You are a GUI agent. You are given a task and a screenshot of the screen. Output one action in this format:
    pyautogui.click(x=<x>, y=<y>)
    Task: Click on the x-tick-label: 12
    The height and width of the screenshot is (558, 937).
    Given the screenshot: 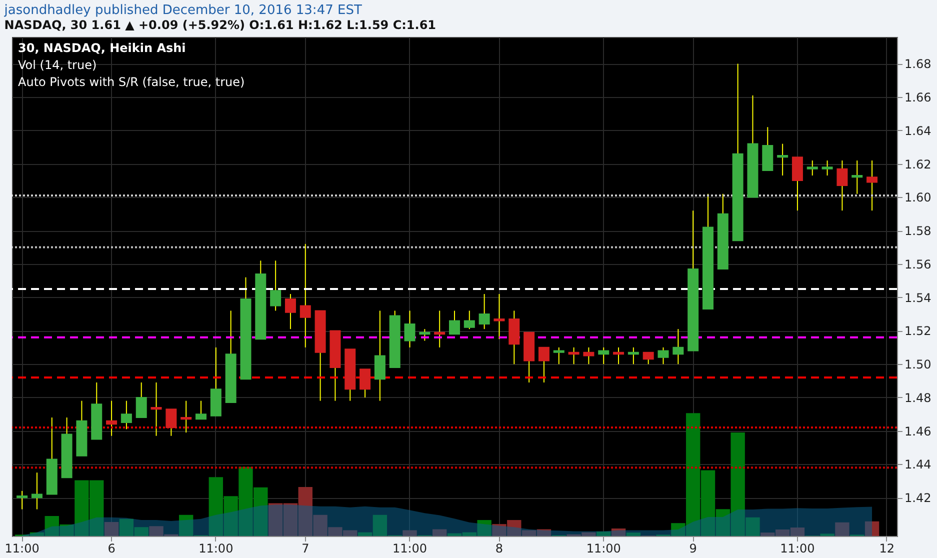 What is the action you would take?
    pyautogui.click(x=887, y=549)
    